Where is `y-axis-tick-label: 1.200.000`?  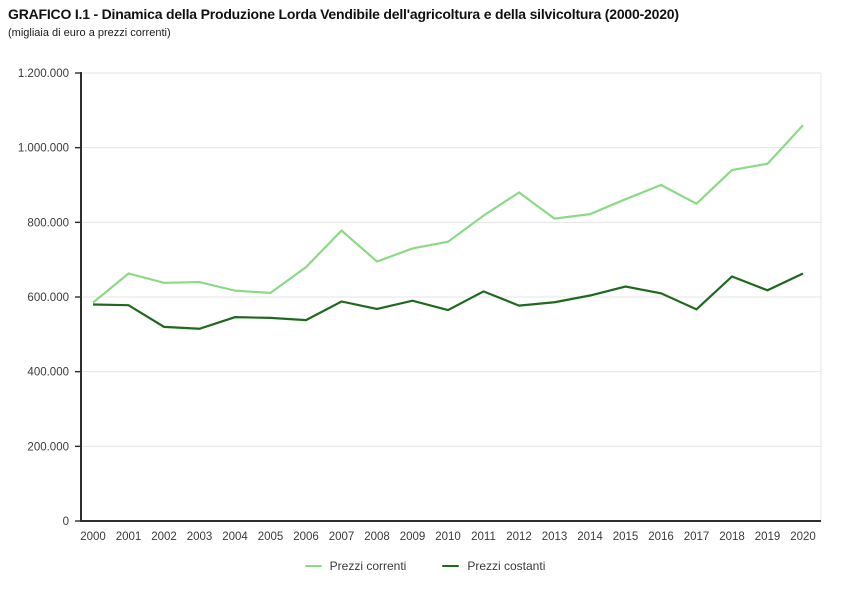 y-axis-tick-label: 1.200.000 is located at coordinates (43, 74).